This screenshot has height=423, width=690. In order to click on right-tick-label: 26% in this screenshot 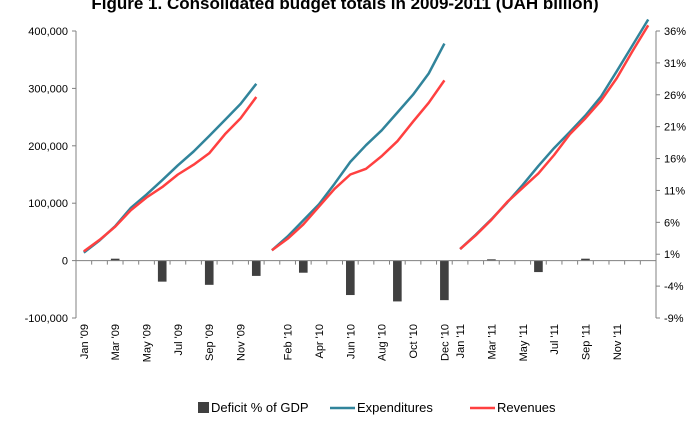, I will do `click(675, 96)`.